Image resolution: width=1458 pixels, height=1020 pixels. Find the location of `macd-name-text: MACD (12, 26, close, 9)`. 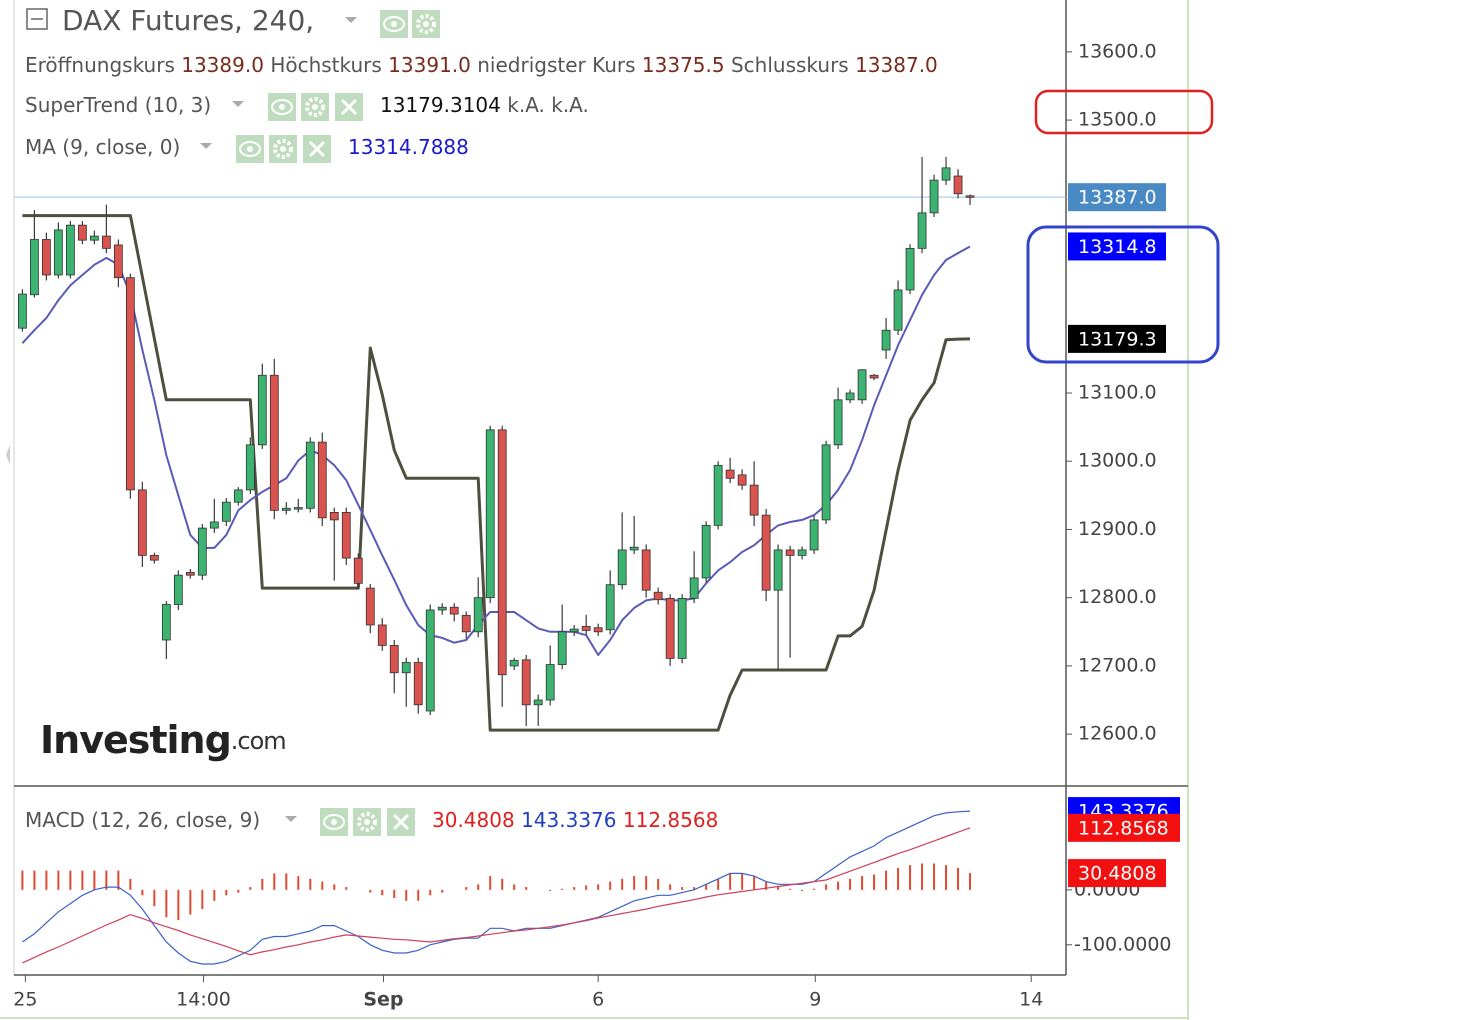

macd-name-text: MACD (12, 26, close, 9) is located at coordinates (142, 820).